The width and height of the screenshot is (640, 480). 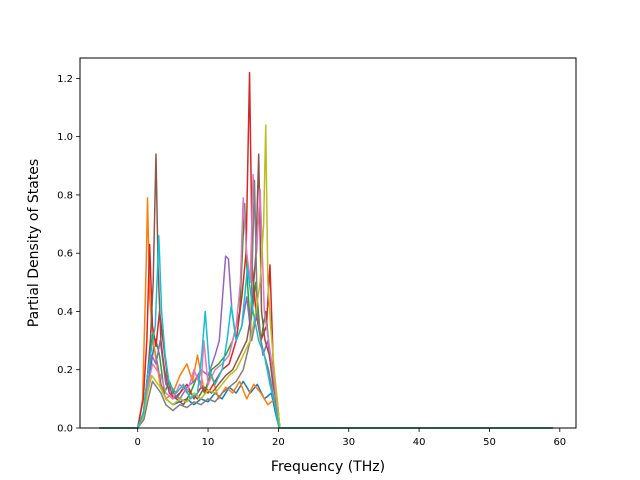 What do you see at coordinates (559, 442) in the screenshot?
I see `x-tick-label: 60` at bounding box center [559, 442].